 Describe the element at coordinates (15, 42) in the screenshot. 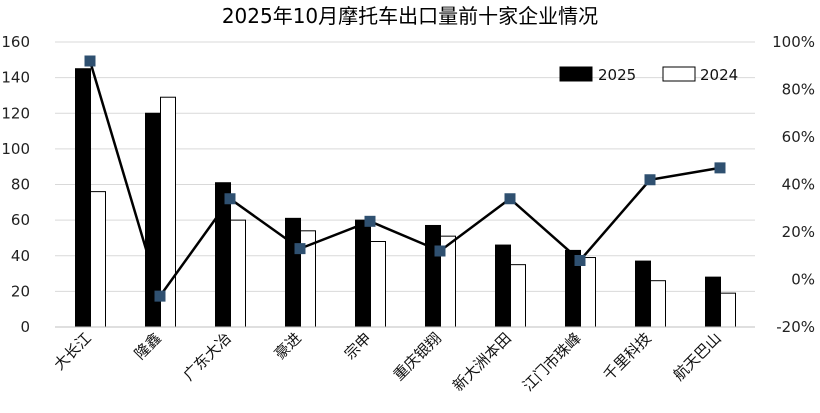

I see `y-left-tick-label: 160` at that location.